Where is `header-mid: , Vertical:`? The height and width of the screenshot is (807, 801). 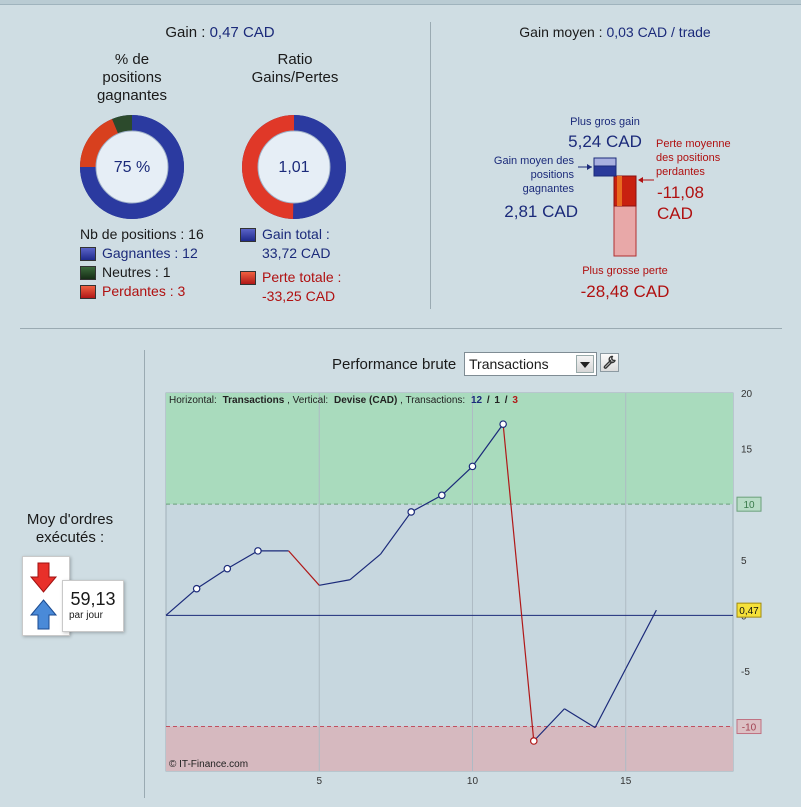 header-mid: , Vertical: is located at coordinates (307, 400).